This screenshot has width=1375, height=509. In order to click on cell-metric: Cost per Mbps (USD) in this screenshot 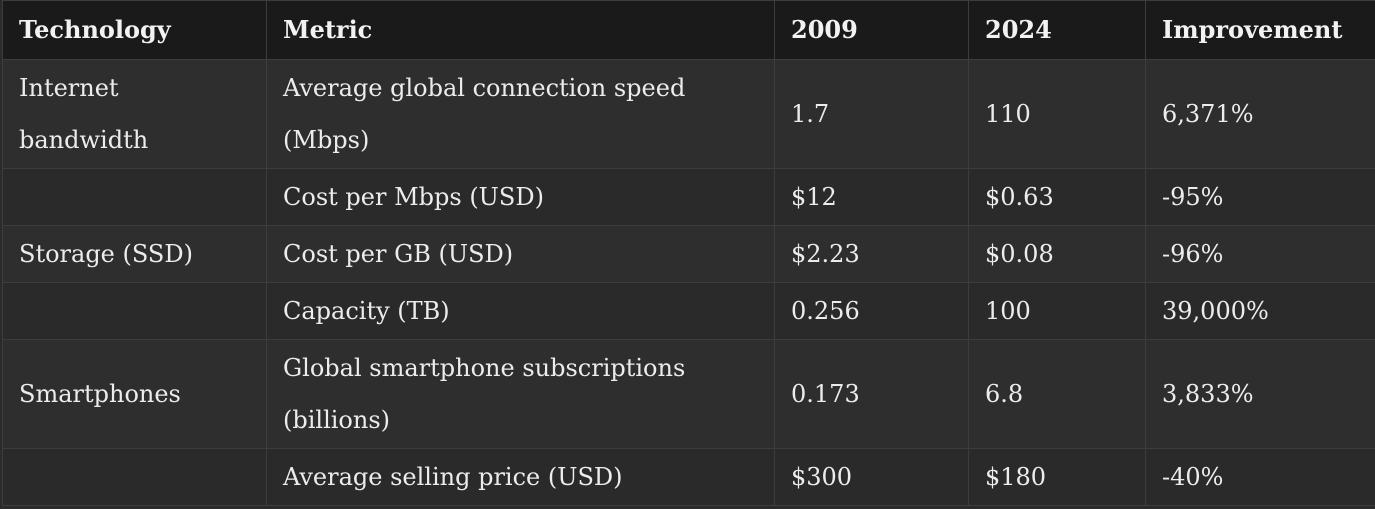, I will do `click(520, 197)`.